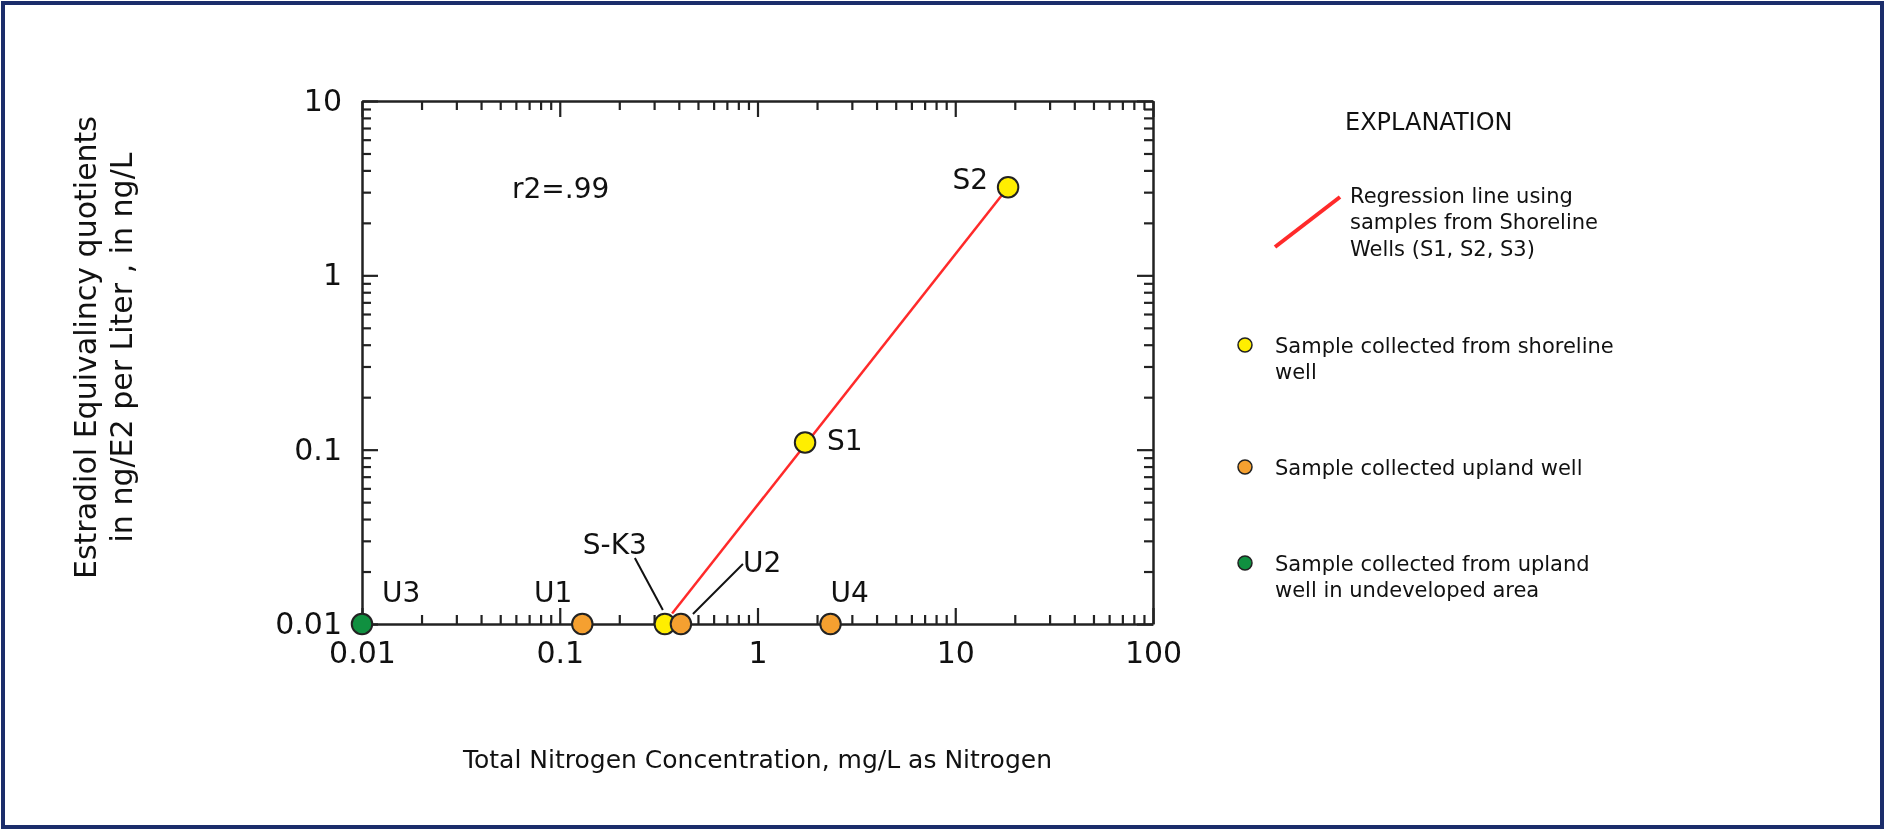  I want to click on annotation: U1, so click(553, 592).